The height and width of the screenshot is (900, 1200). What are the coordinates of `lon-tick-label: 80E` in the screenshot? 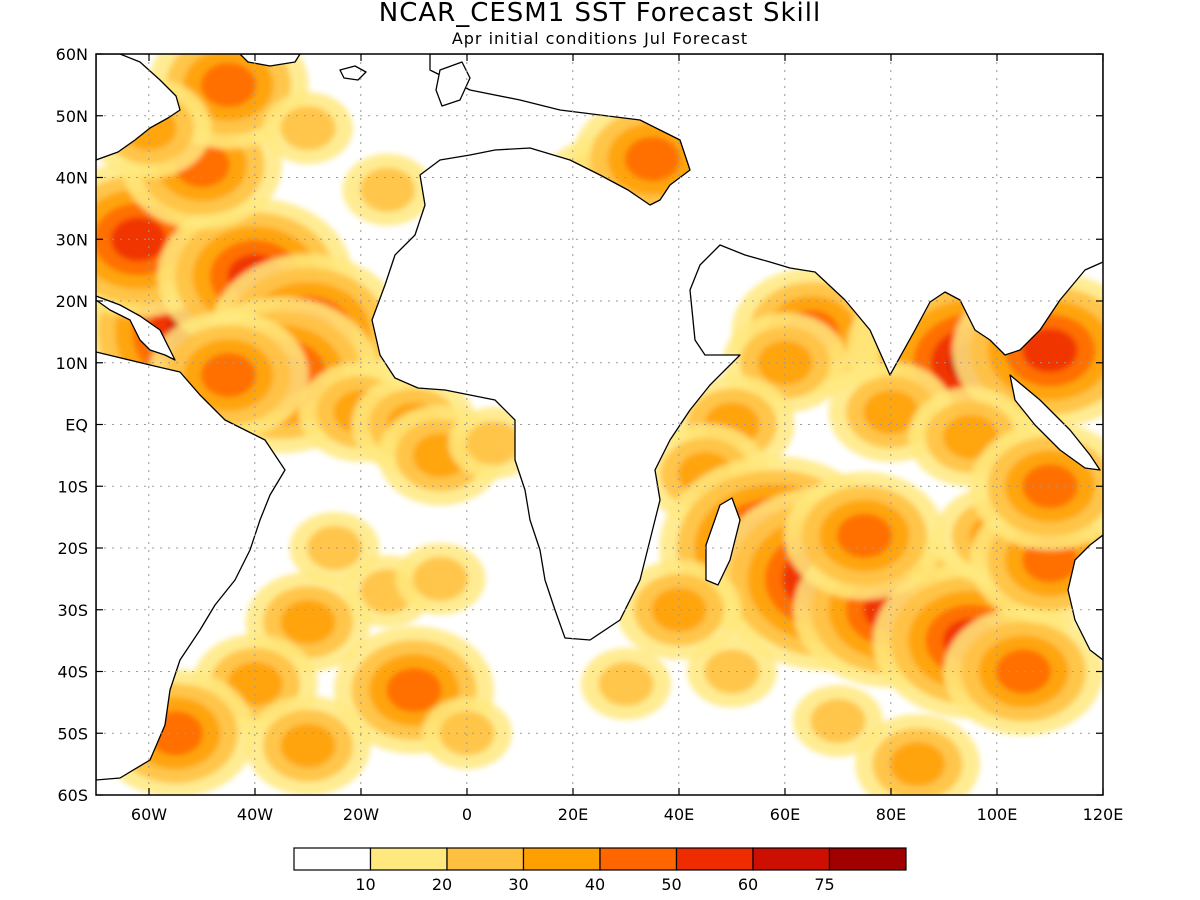 It's located at (891, 814).